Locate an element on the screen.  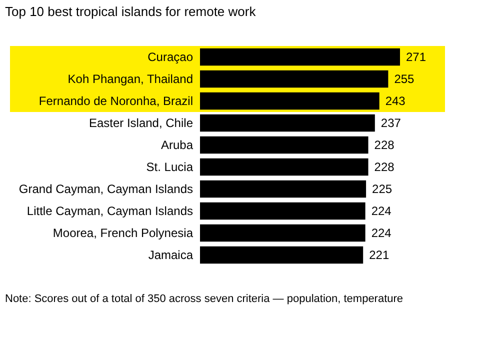
data-label: 237 is located at coordinates (391, 123).